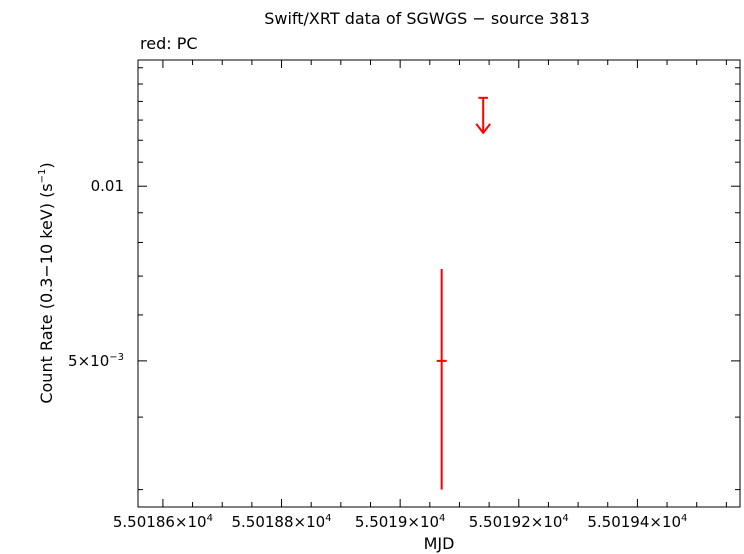  I want to click on y-tick-label: 0.01, so click(107, 186).